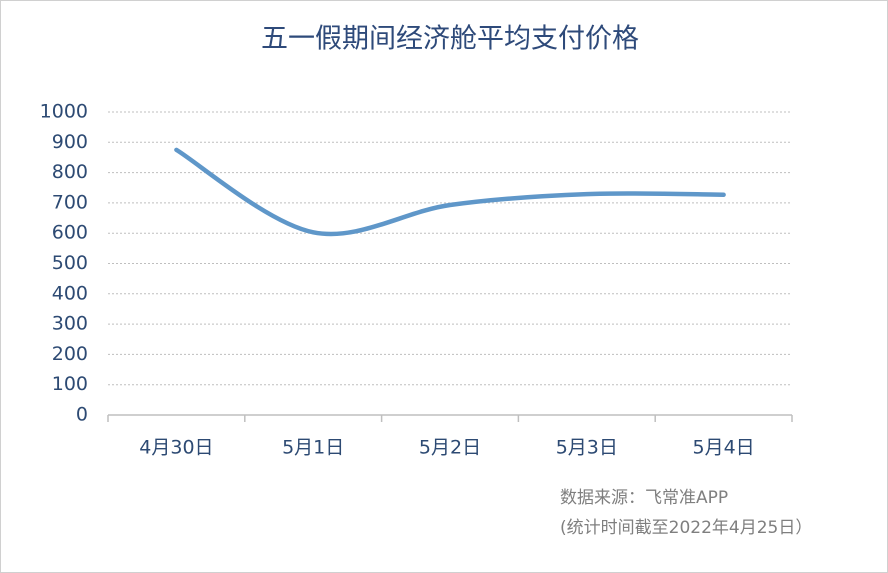  What do you see at coordinates (70, 263) in the screenshot?
I see `y-tick-label: 500` at bounding box center [70, 263].